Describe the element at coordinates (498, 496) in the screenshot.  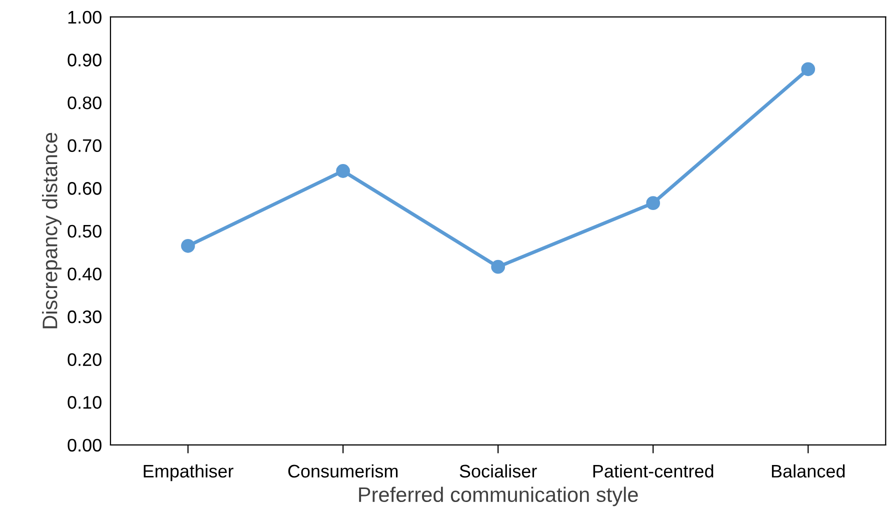
I see `x-axis-title: Preferred communication style` at that location.